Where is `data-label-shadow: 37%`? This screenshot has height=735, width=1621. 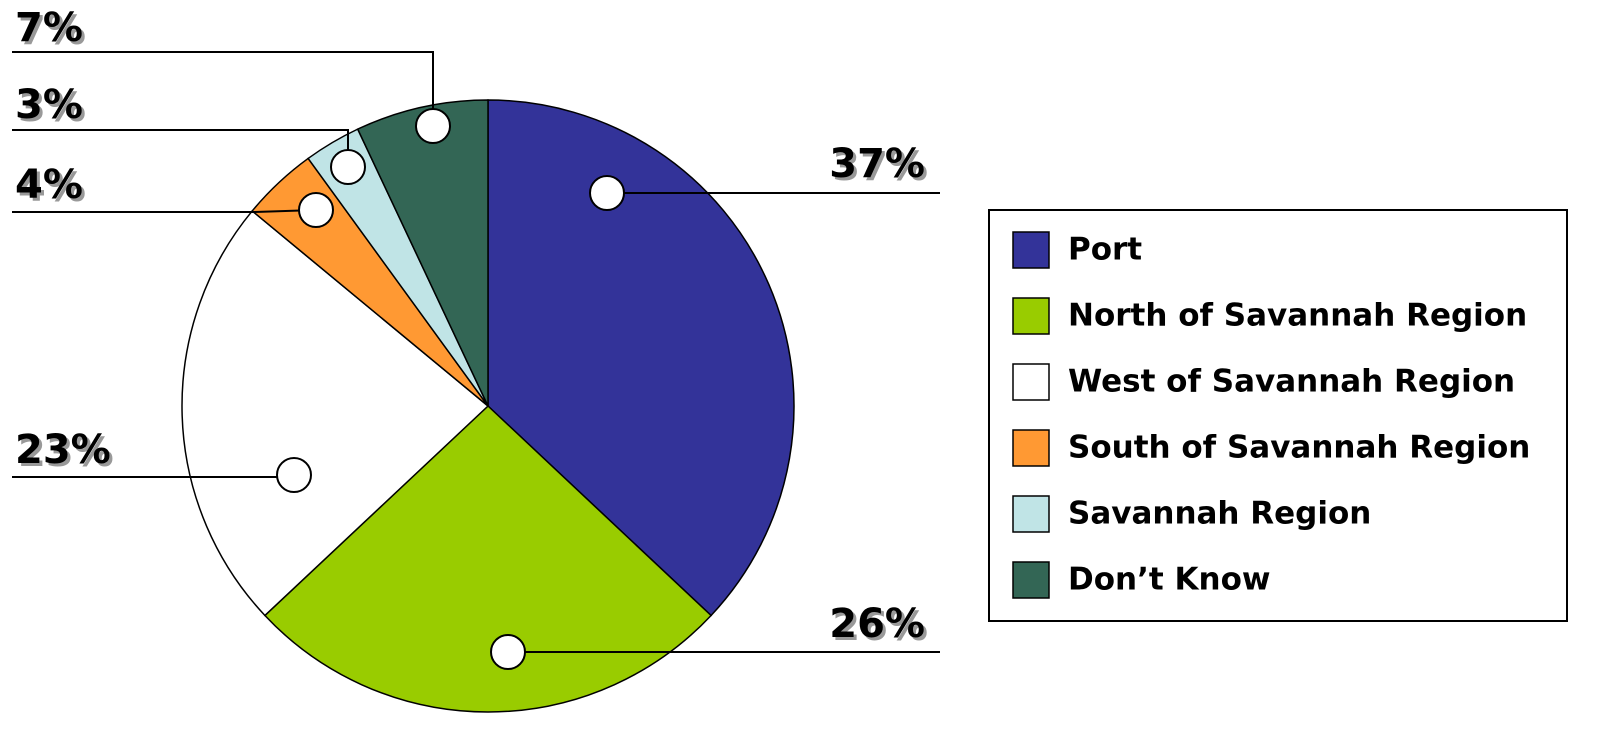 data-label-shadow: 37% is located at coordinates (880, 167).